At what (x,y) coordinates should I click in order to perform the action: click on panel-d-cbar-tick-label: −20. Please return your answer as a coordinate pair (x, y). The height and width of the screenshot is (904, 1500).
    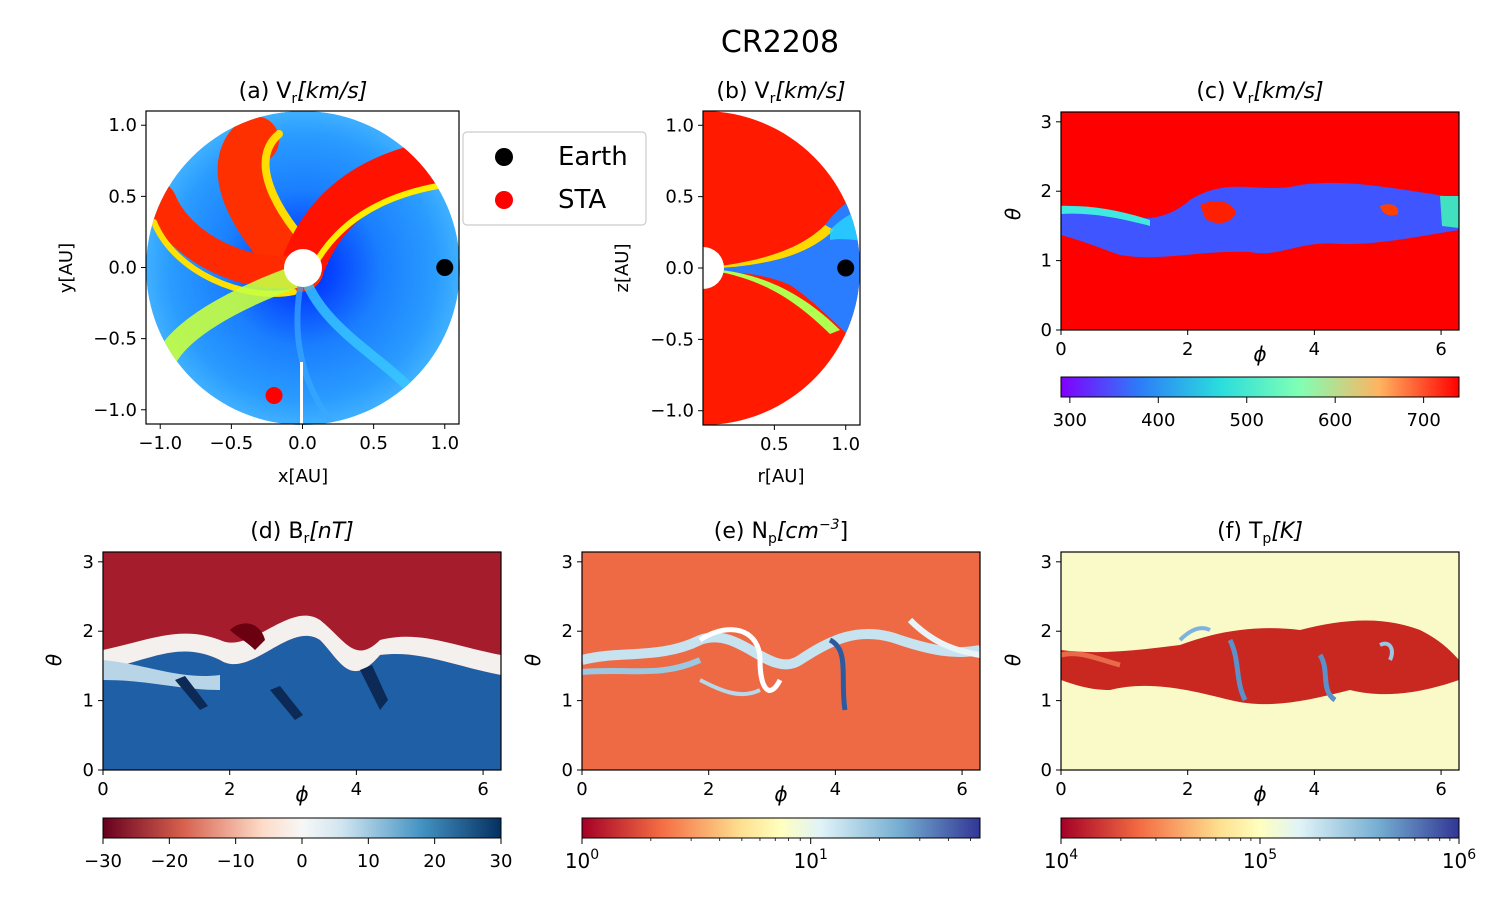
    Looking at the image, I should click on (169, 861).